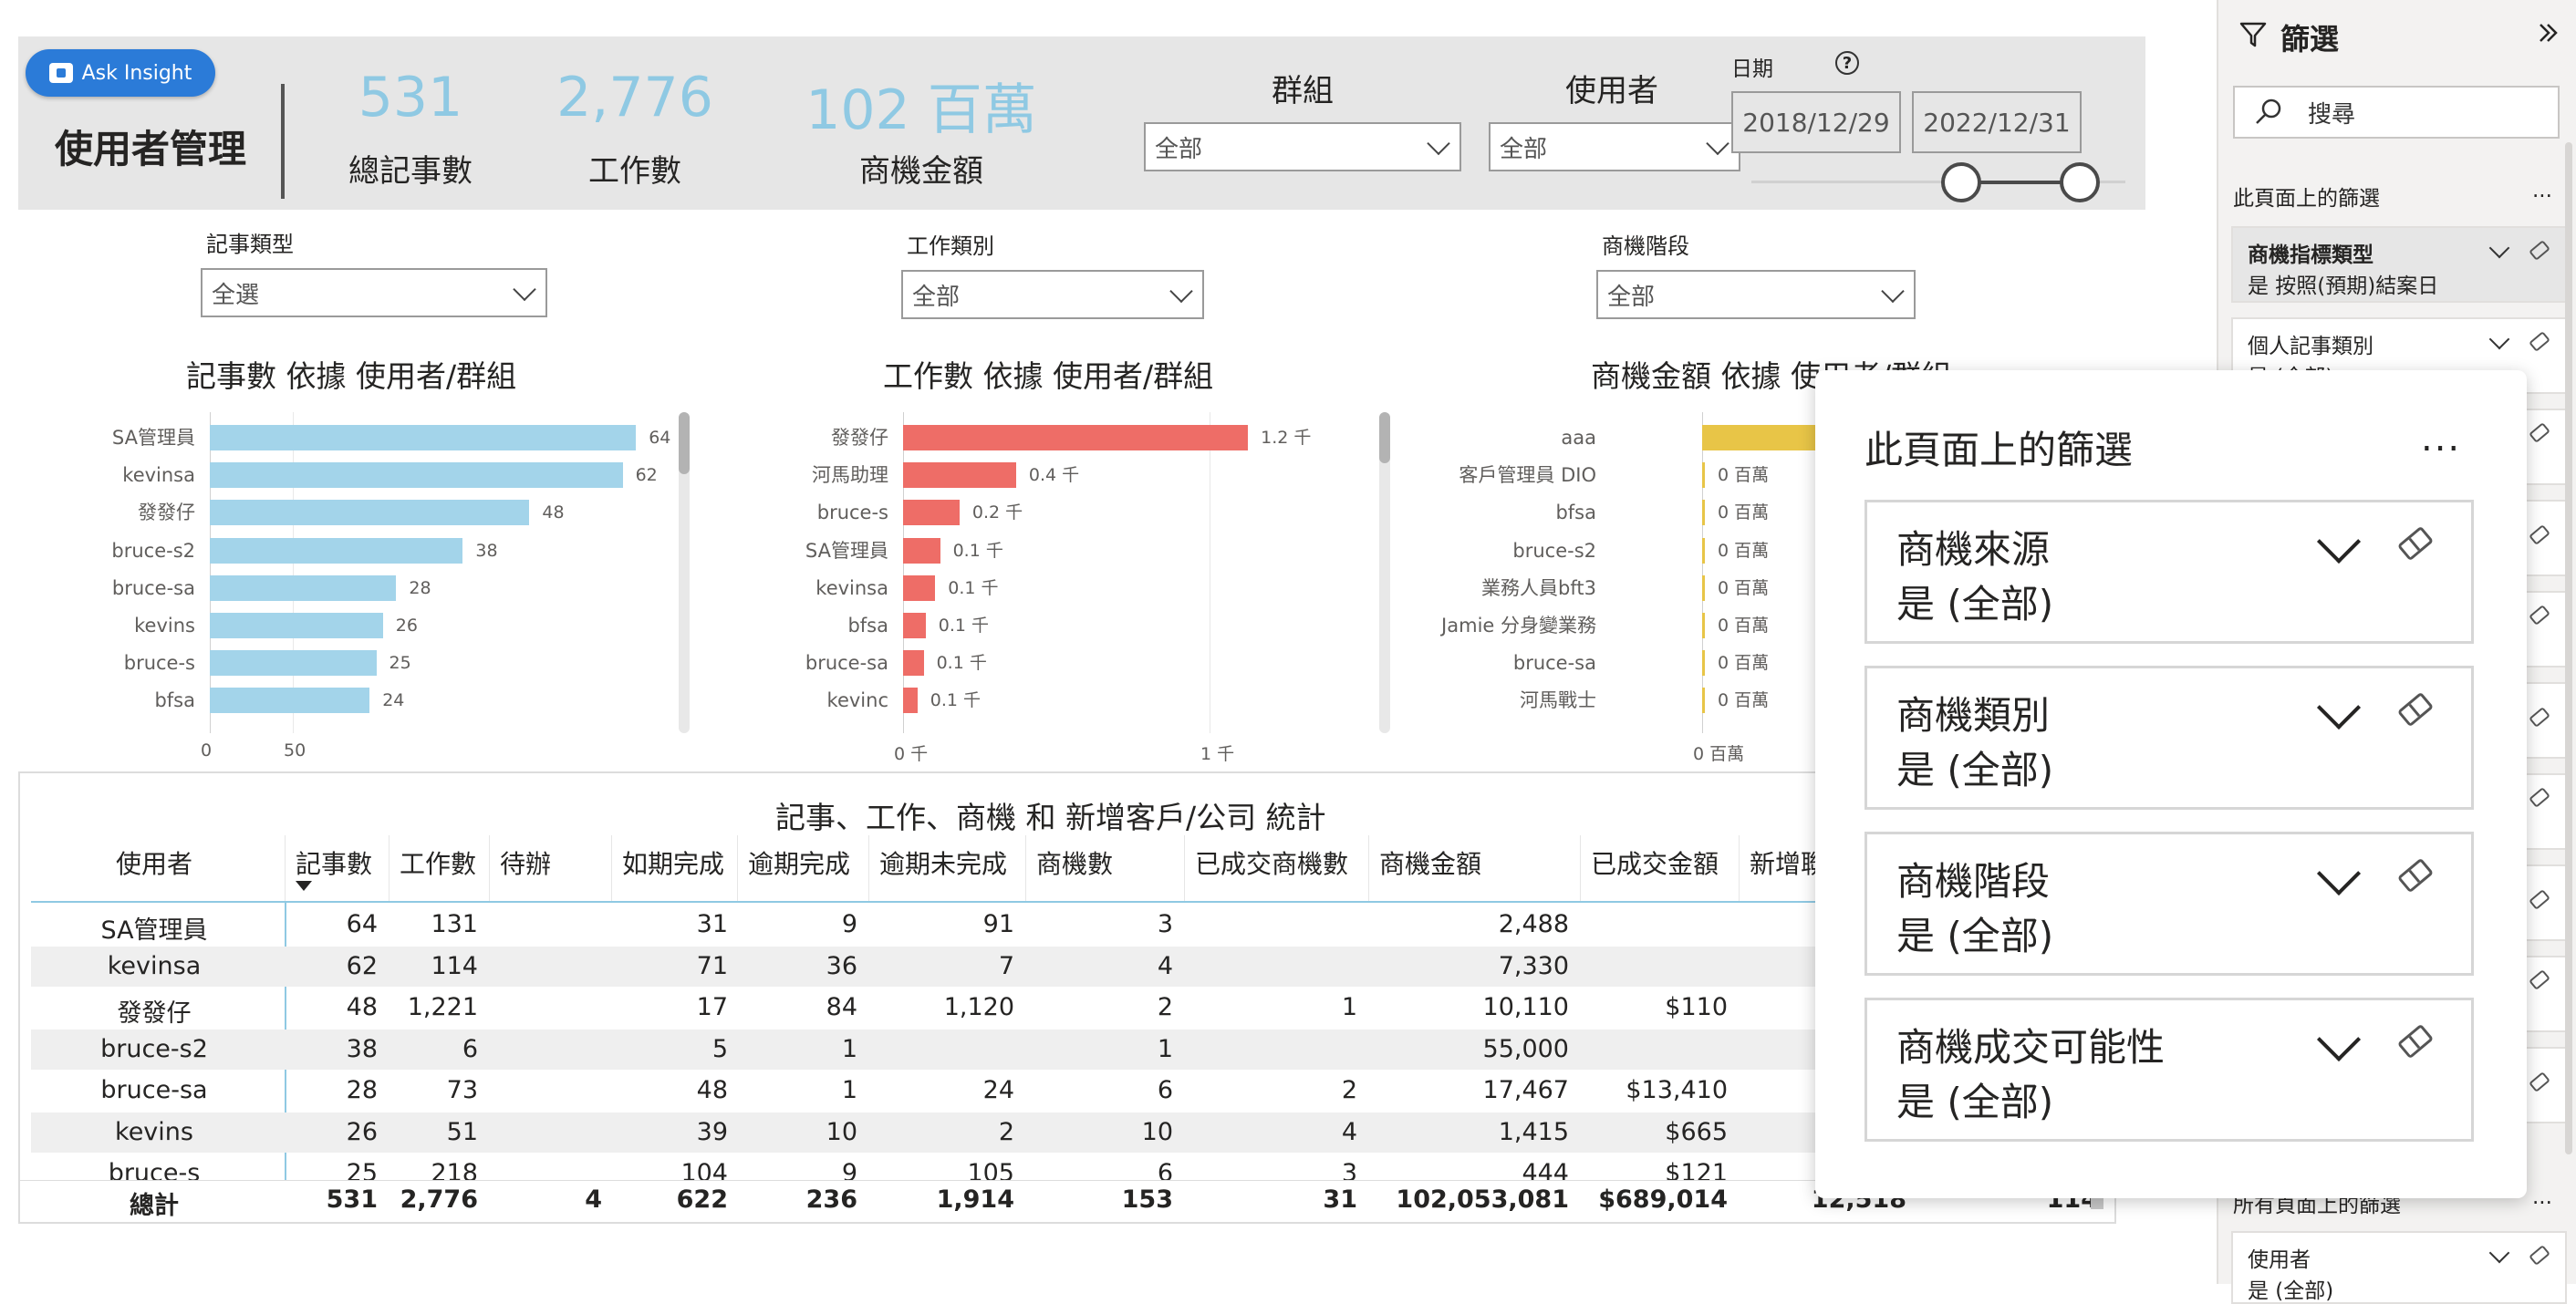 The image size is (2576, 1304). I want to click on table-column-header: 商機數, so click(1075, 864).